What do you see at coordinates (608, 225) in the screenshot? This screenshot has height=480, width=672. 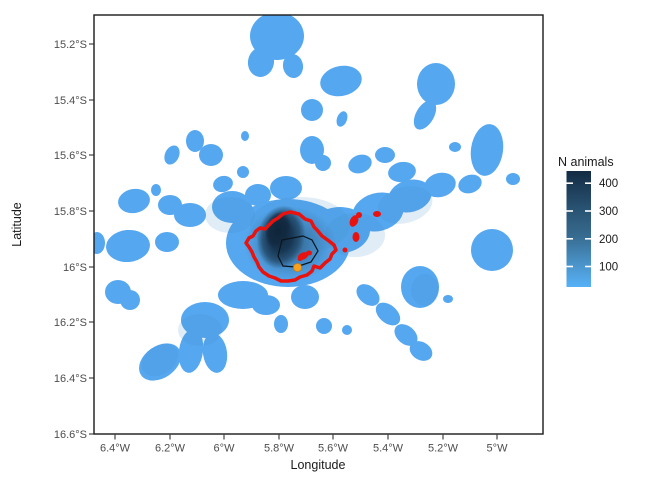 I see `legend-labels: 400 300 200 100` at bounding box center [608, 225].